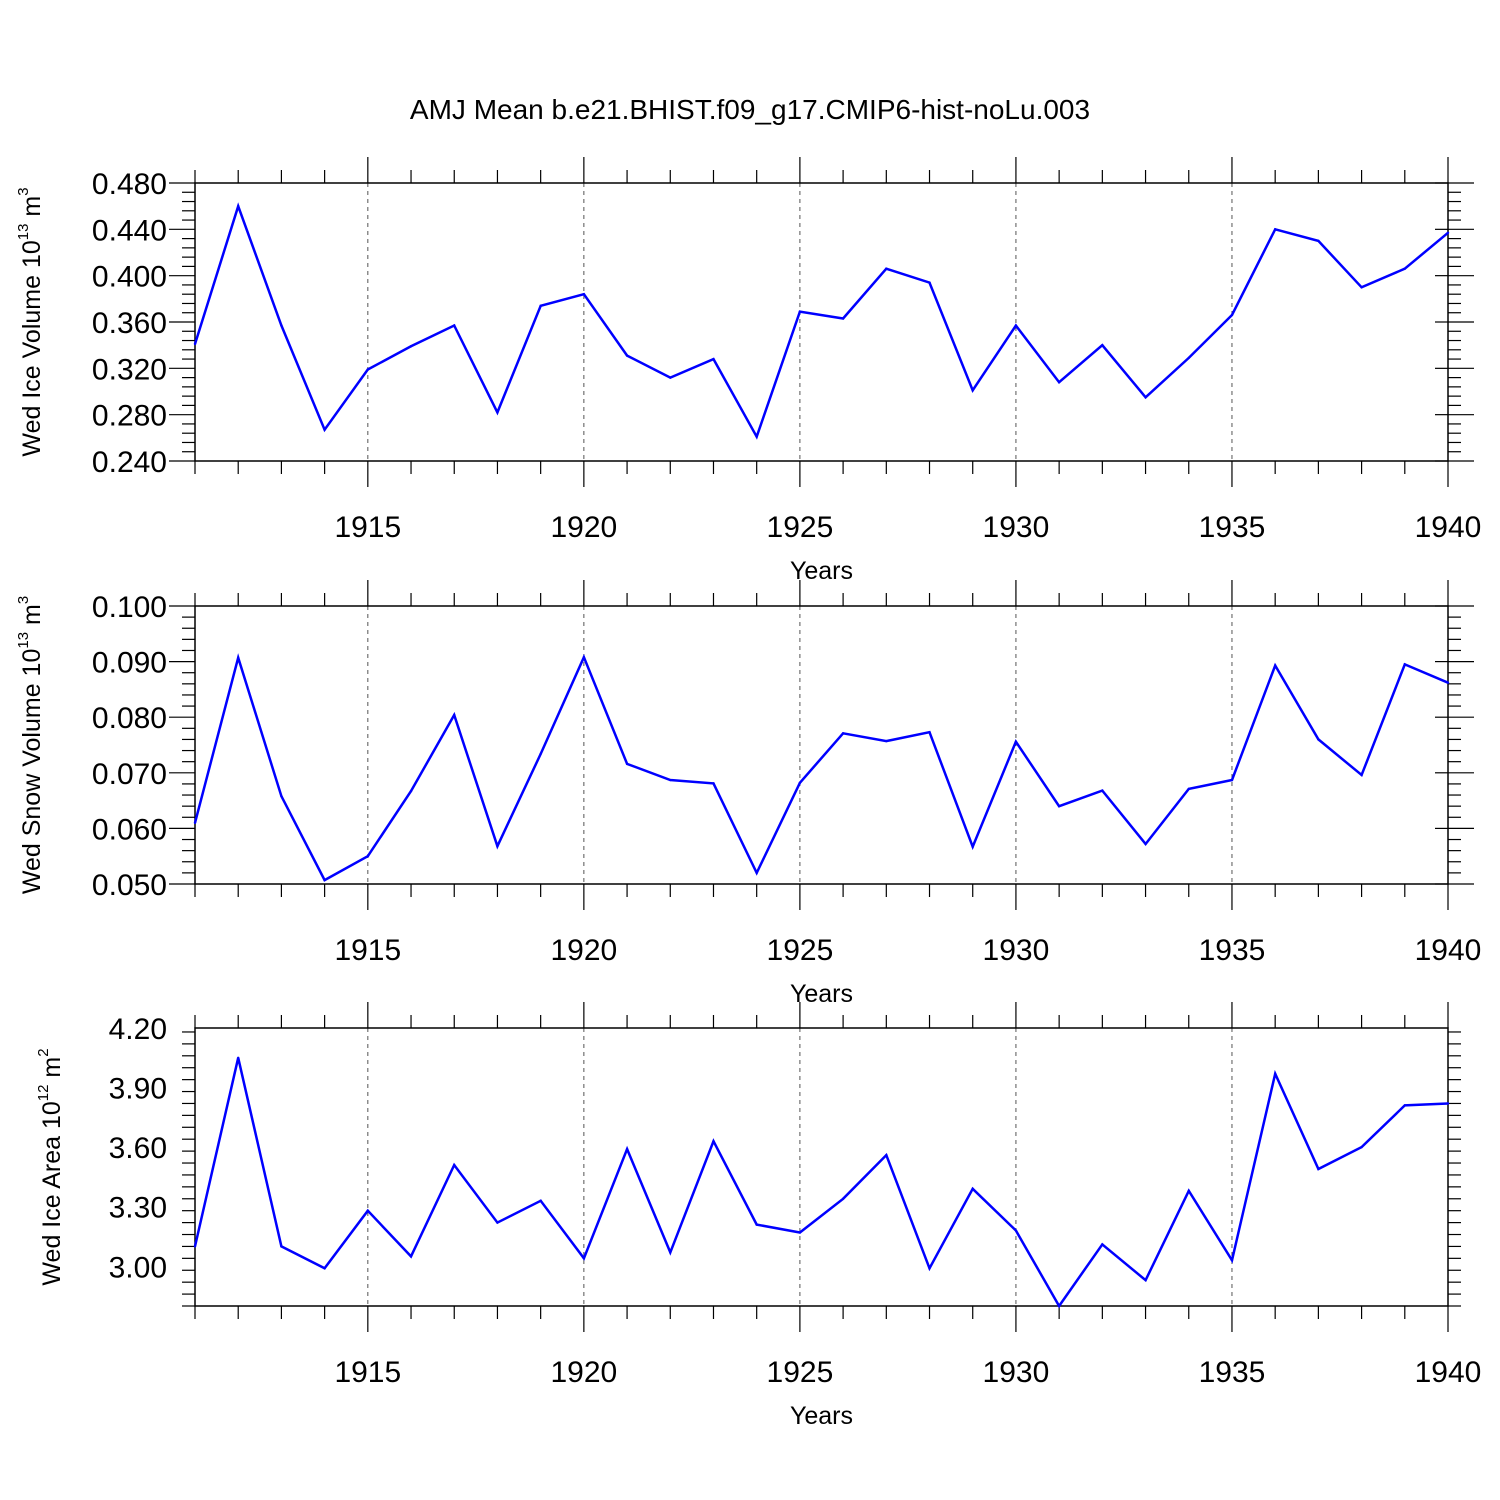 Image resolution: width=1500 pixels, height=1500 pixels. Describe the element at coordinates (129, 323) in the screenshot. I see `y-tick-label: 0.360` at that location.